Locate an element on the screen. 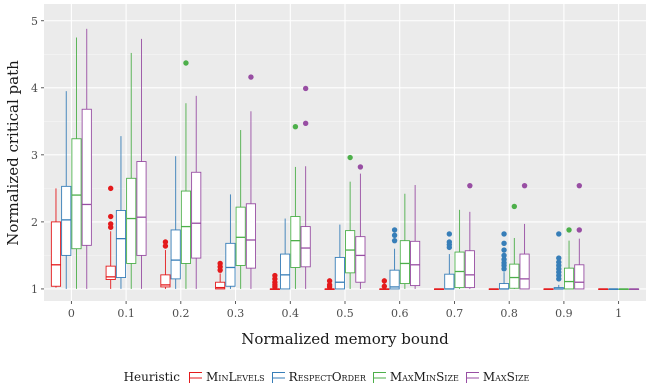 This screenshot has width=653, height=392. box-maxsize-0.7 is located at coordinates (469, 235).